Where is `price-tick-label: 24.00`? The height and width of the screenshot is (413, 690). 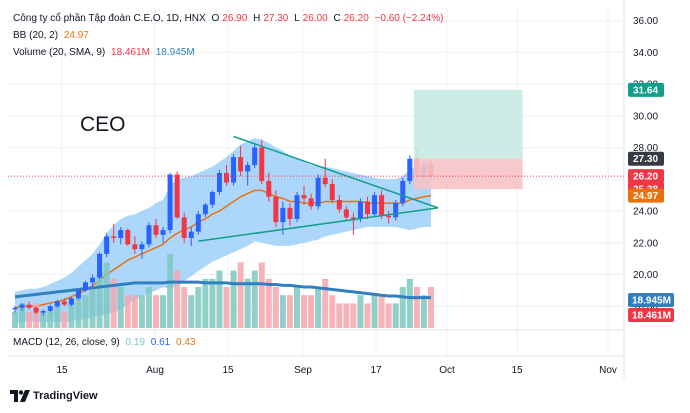
price-tick-label: 24.00 is located at coordinates (645, 212).